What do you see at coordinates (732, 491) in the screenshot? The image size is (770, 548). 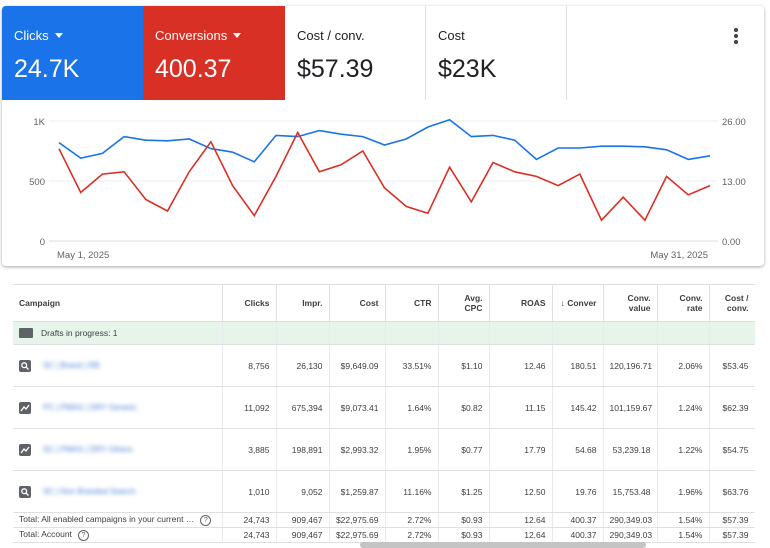 I see `table-cell: $63.76` at bounding box center [732, 491].